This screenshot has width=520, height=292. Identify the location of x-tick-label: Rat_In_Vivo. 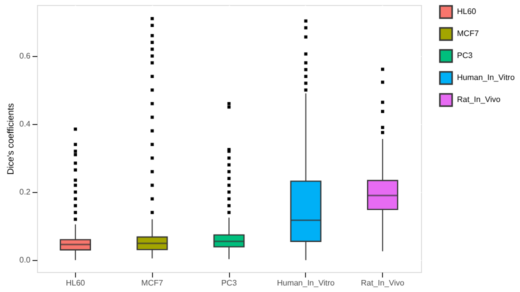
(382, 283).